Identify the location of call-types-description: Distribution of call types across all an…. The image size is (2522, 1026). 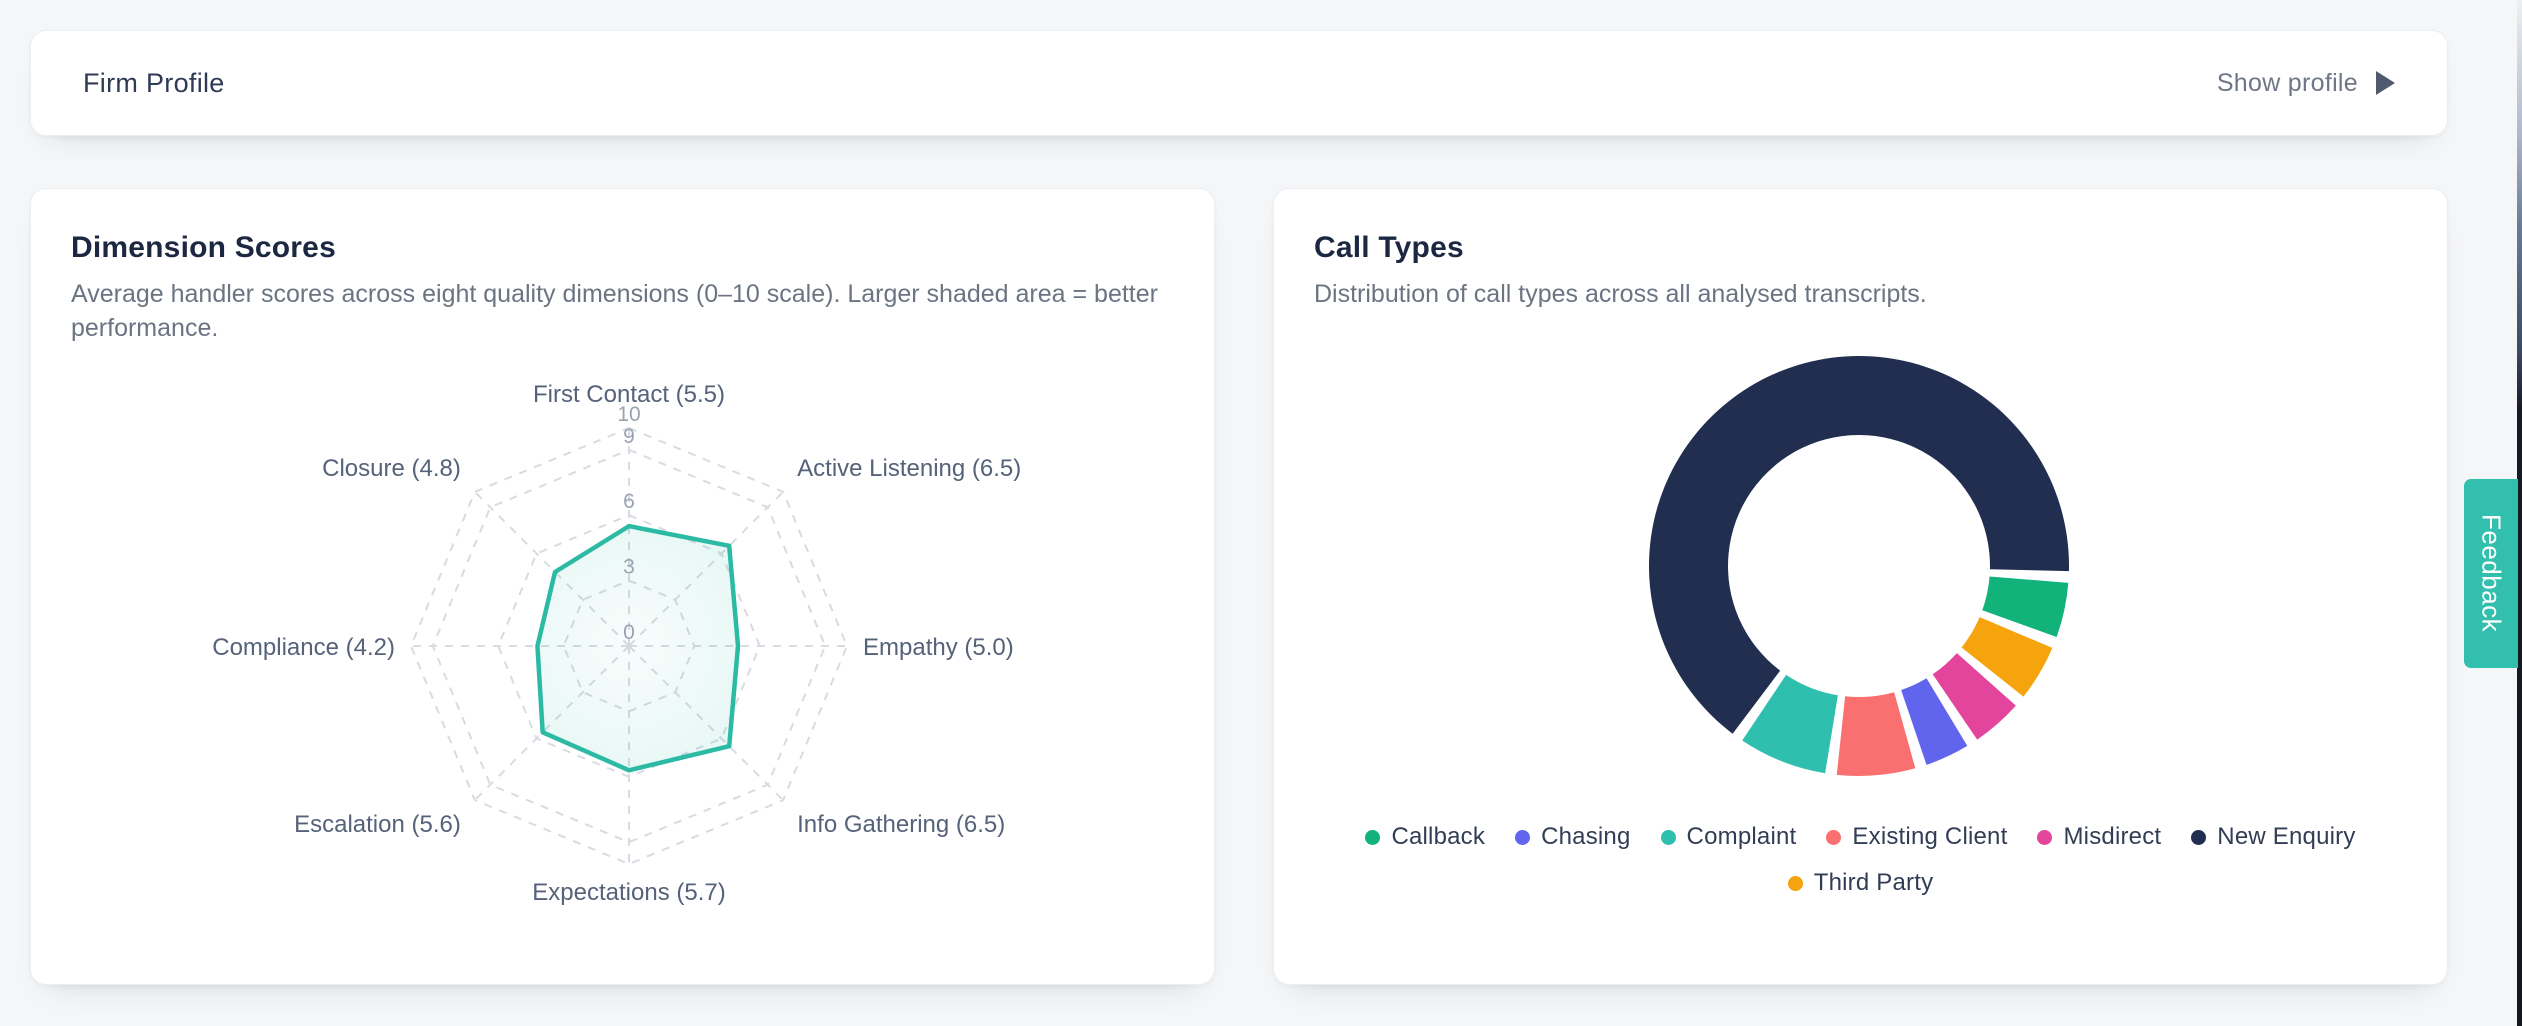
(1620, 294).